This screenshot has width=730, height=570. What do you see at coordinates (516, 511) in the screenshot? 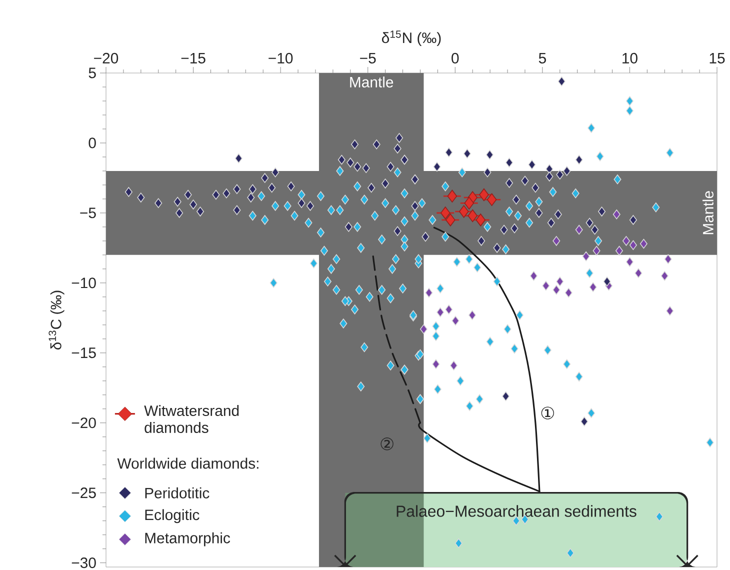
I see `annotation: Palaeo−Mesoarchaean sediments` at bounding box center [516, 511].